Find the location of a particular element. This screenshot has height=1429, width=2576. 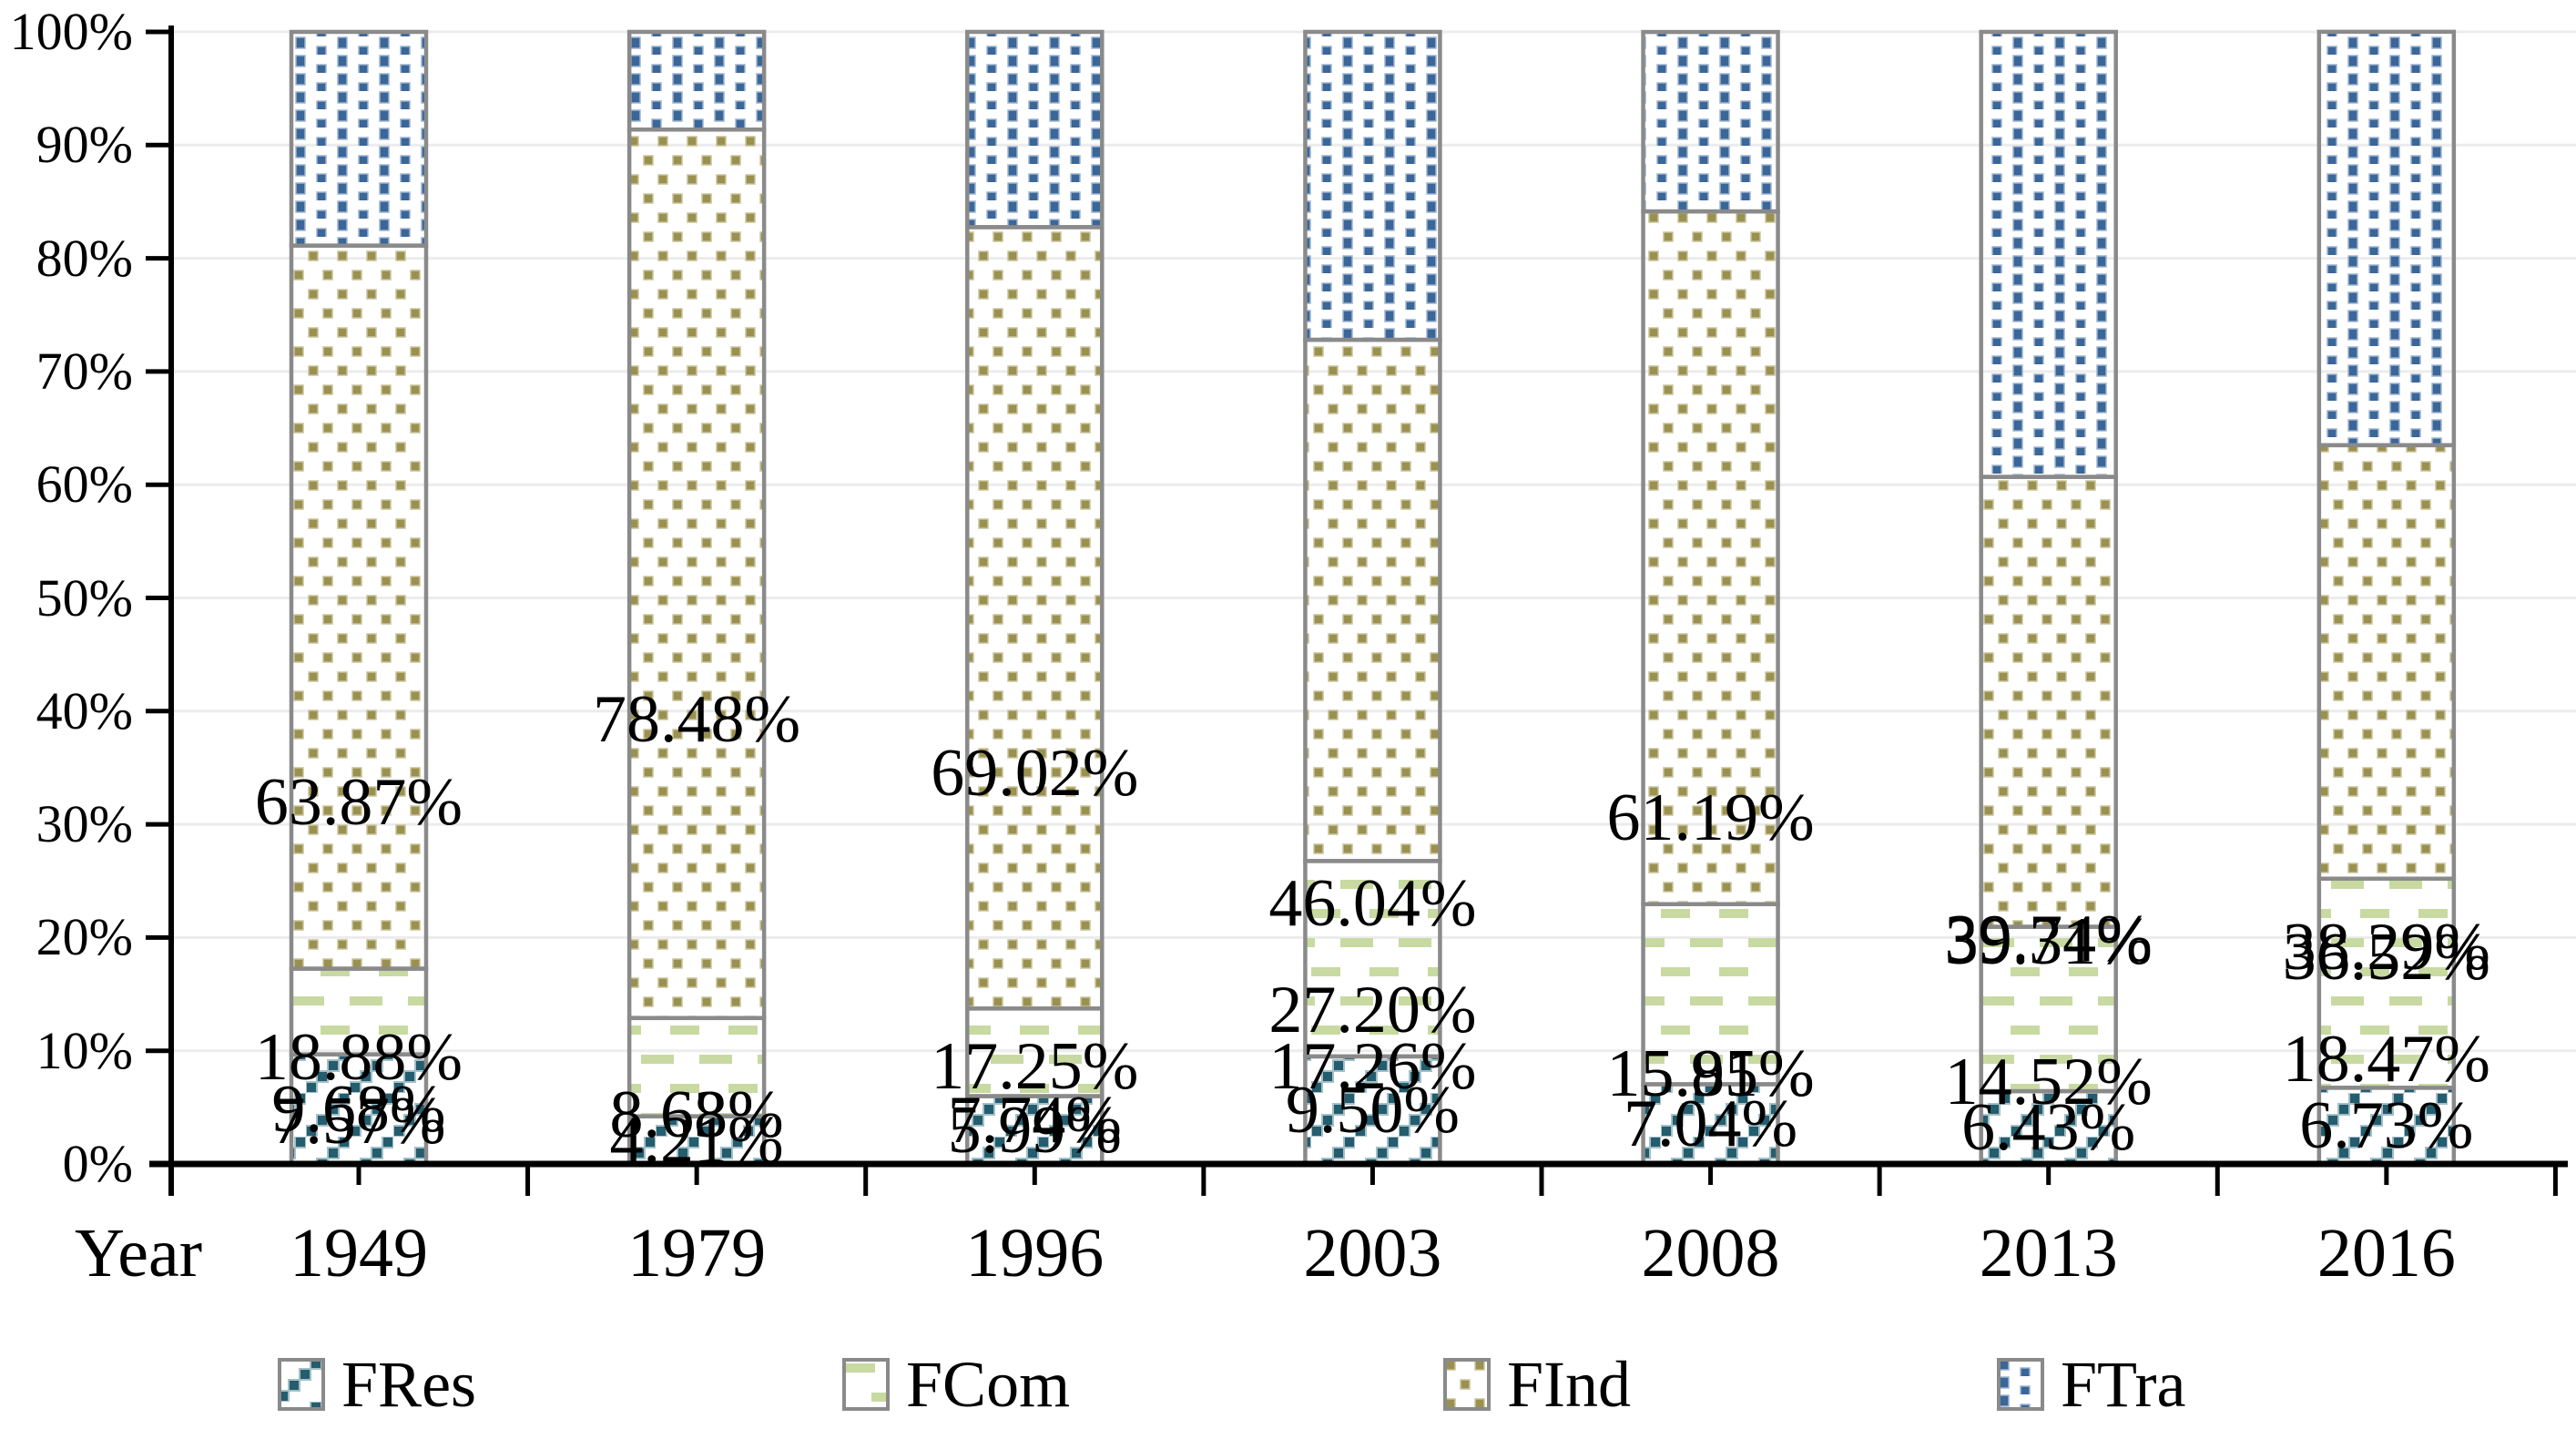

category-label-2003: 2003 is located at coordinates (1372, 1253).